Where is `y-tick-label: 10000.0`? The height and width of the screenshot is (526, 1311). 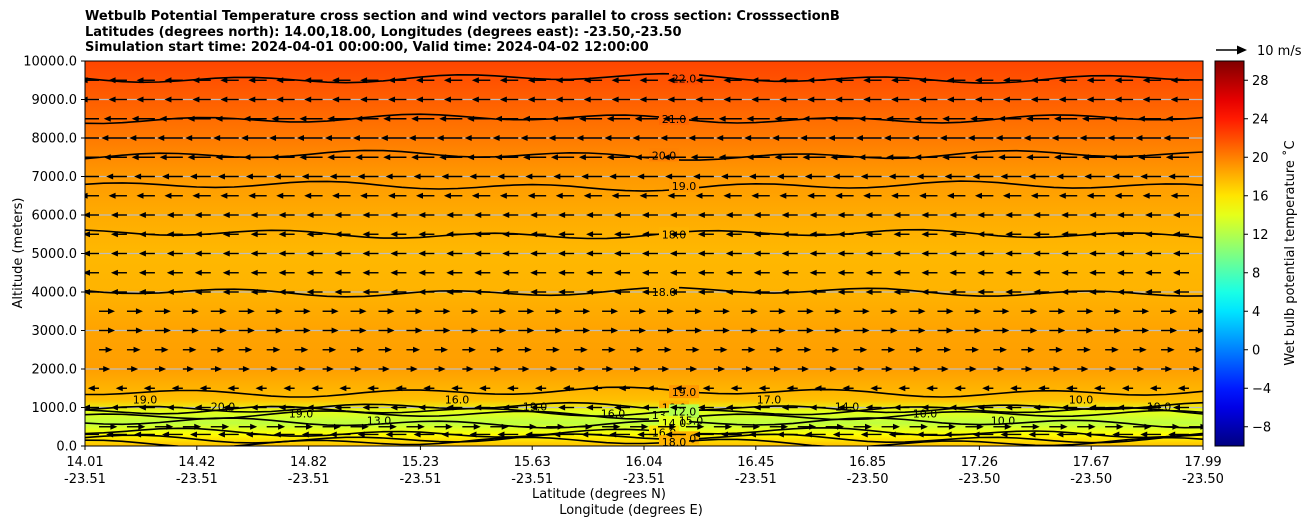
y-tick-label: 10000.0 is located at coordinates (50, 62).